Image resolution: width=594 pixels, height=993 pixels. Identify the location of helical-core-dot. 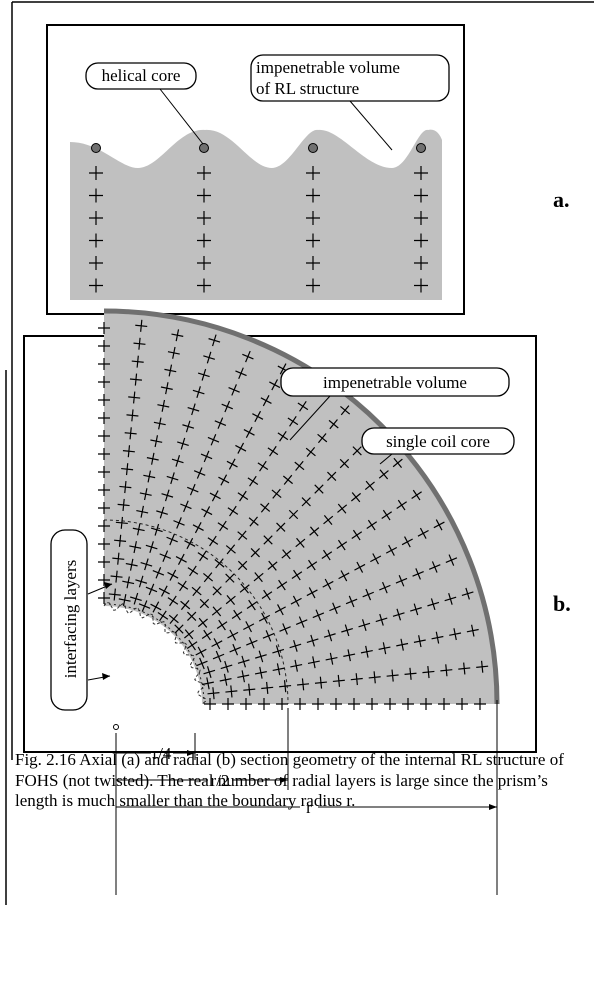
(96, 148).